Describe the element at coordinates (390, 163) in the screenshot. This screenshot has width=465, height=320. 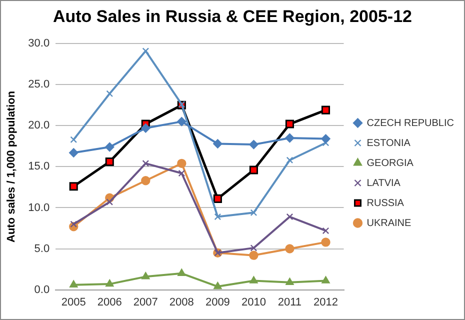
I see `legend-label: GEORGIA` at that location.